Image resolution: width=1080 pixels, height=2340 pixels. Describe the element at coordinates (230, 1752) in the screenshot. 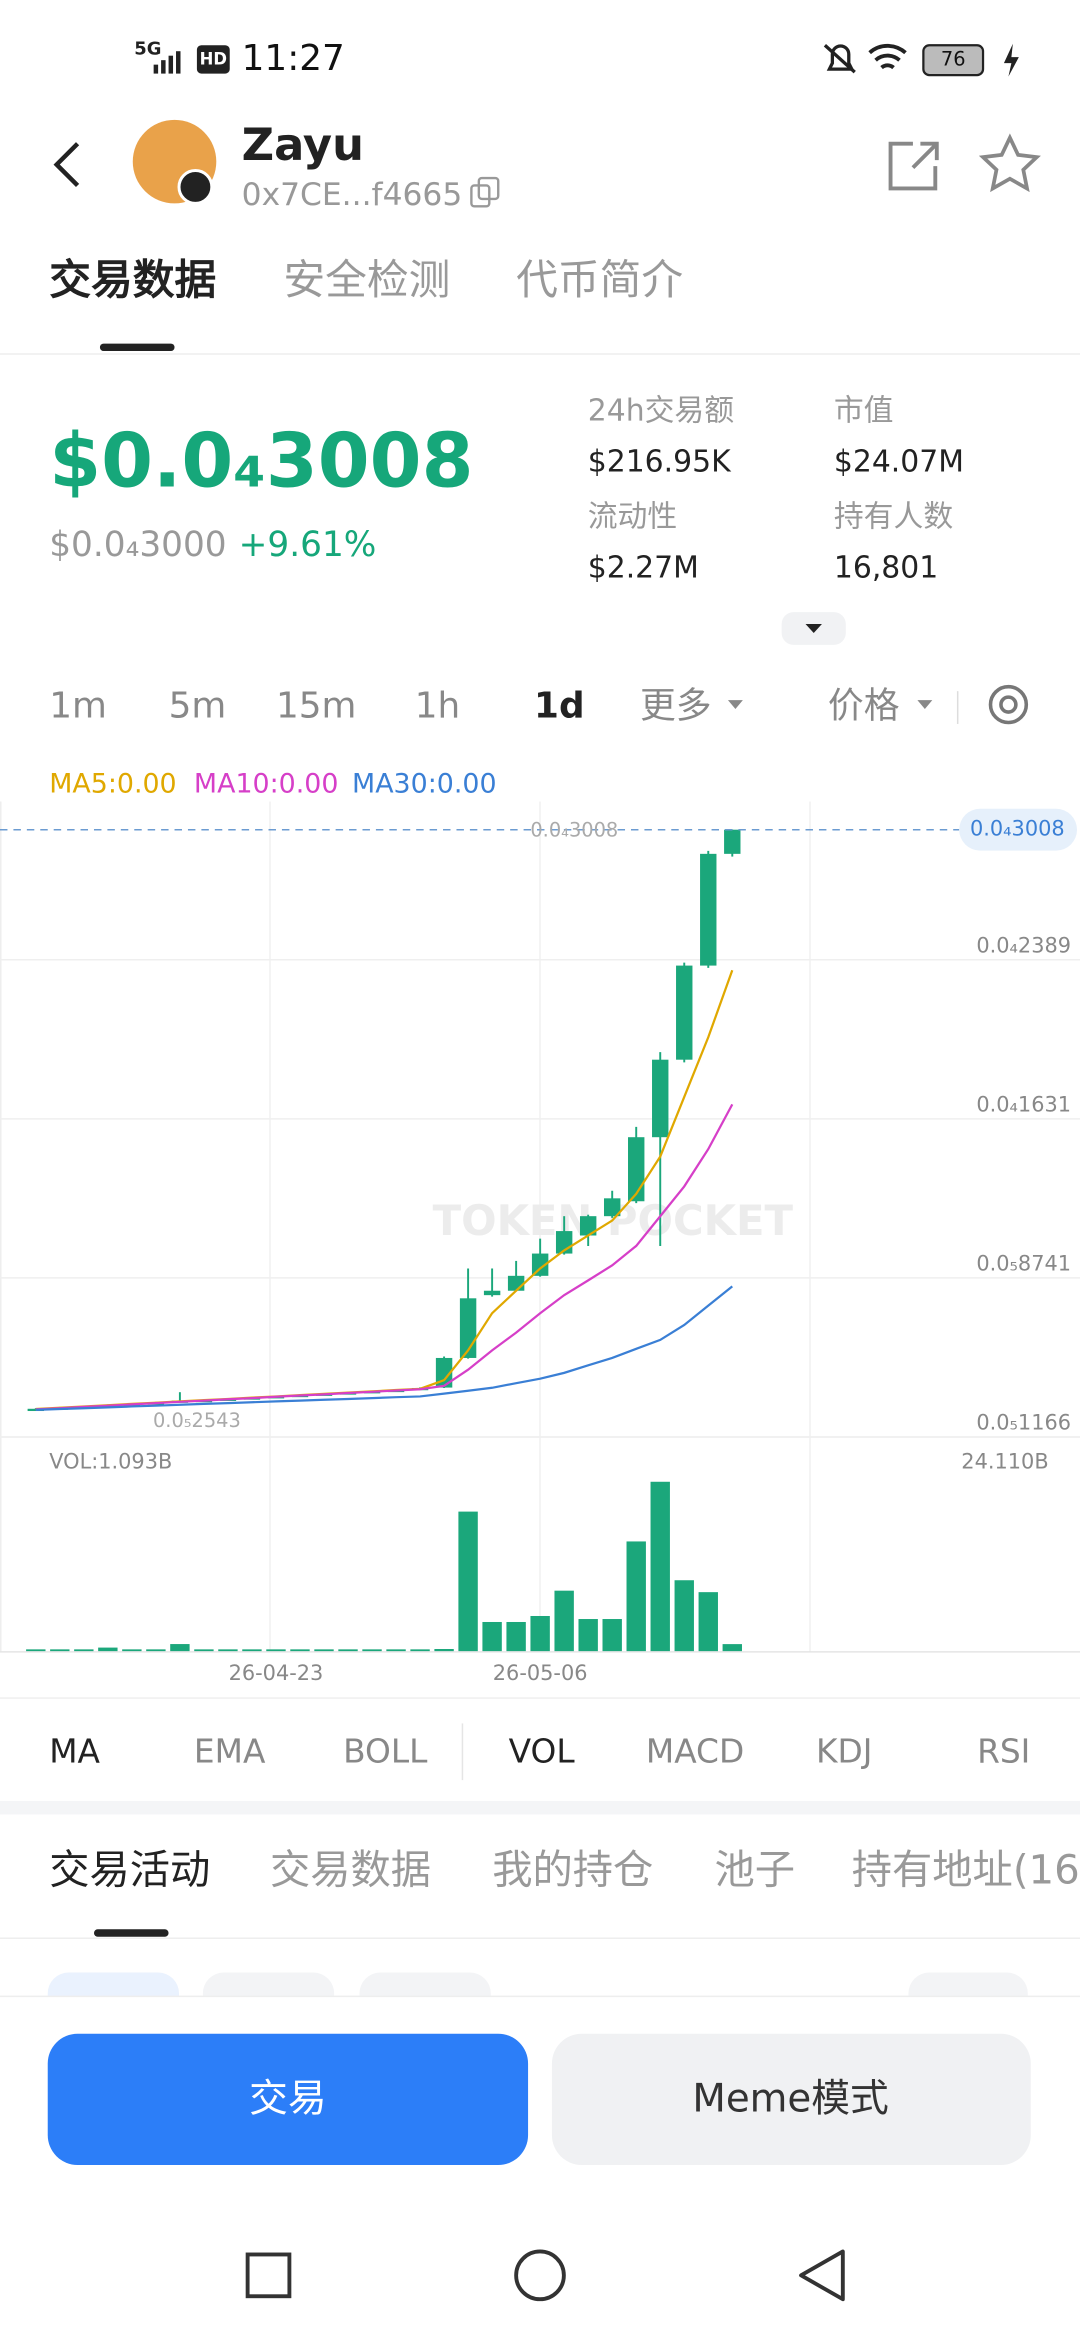

I see `indicator: EMA` at that location.